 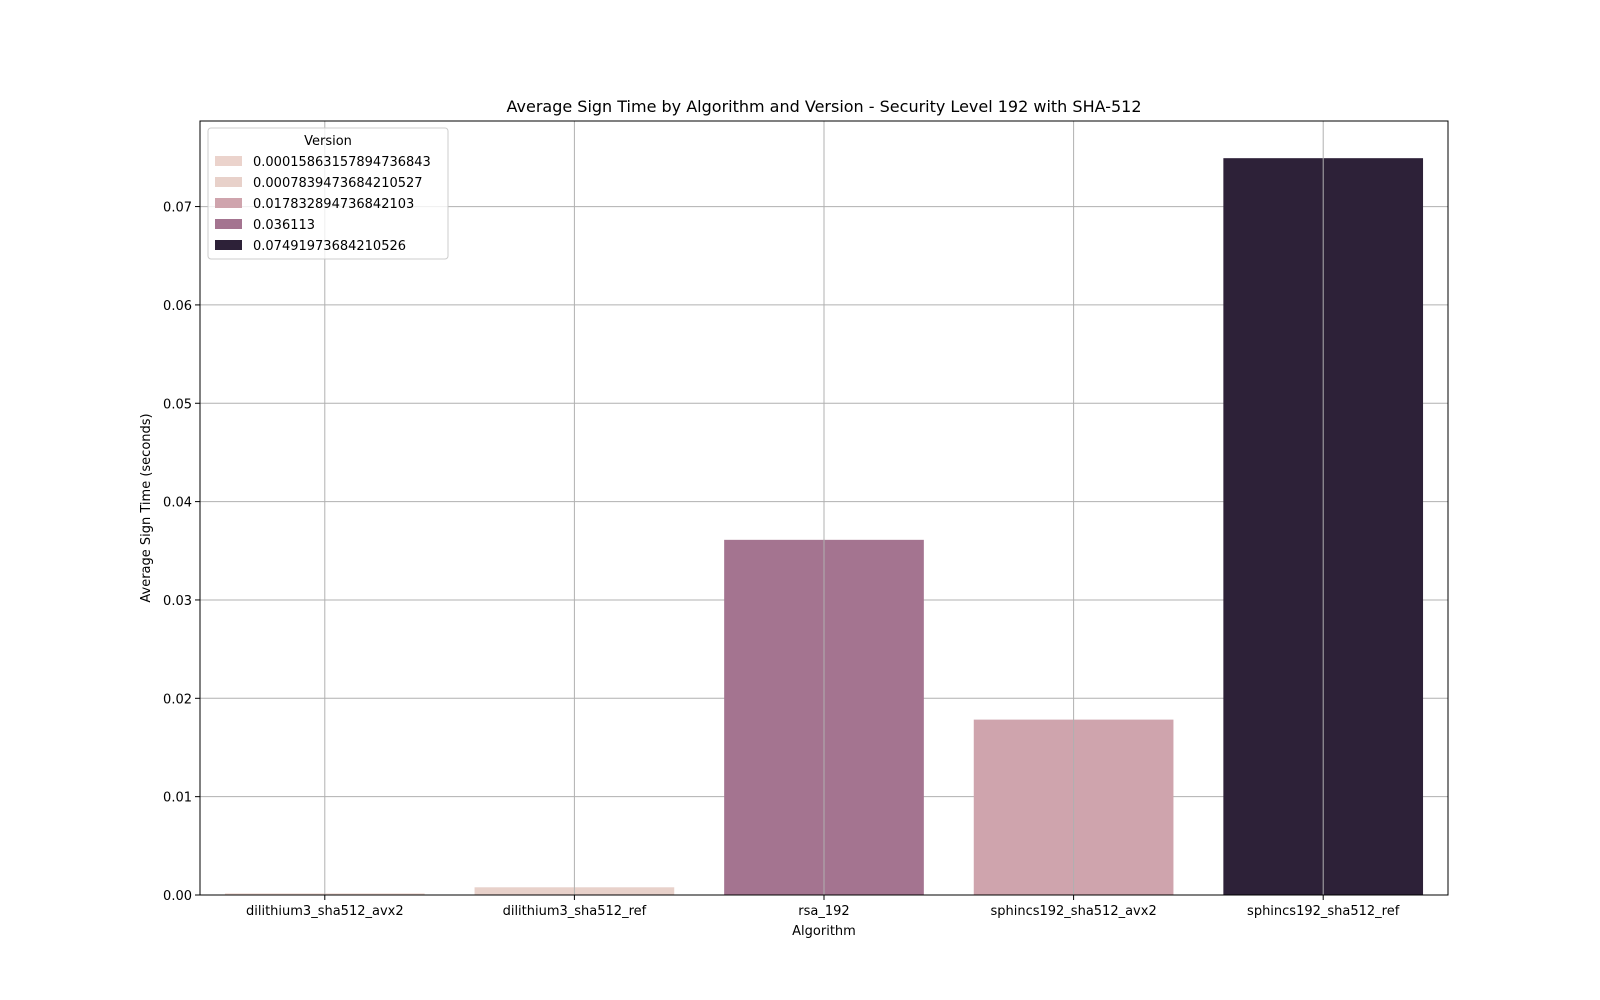 What do you see at coordinates (325, 911) in the screenshot?
I see `x-tick-label: dilithium3_sha512_avx2` at bounding box center [325, 911].